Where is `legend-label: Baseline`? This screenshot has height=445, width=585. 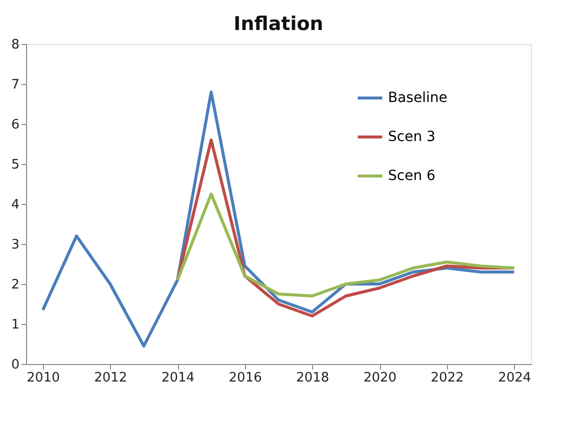
legend-label: Baseline is located at coordinates (418, 98).